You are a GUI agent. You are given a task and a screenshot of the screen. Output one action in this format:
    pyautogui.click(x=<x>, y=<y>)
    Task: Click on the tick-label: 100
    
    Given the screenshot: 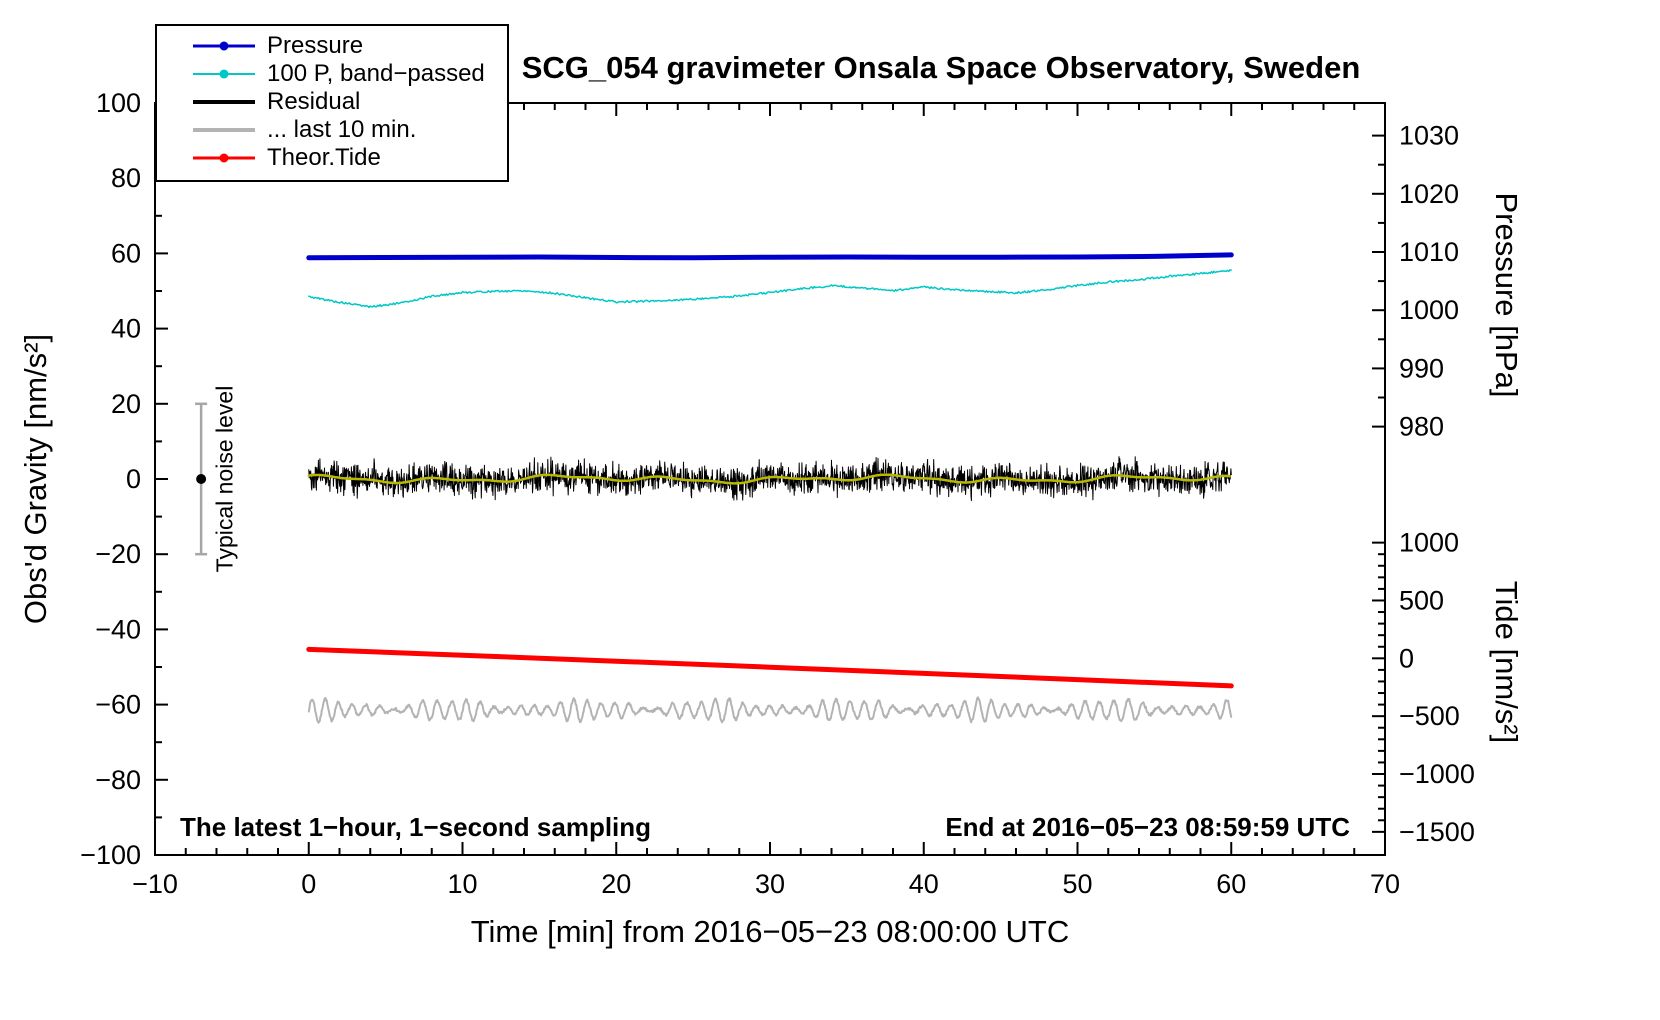 What is the action you would take?
    pyautogui.click(x=118, y=103)
    